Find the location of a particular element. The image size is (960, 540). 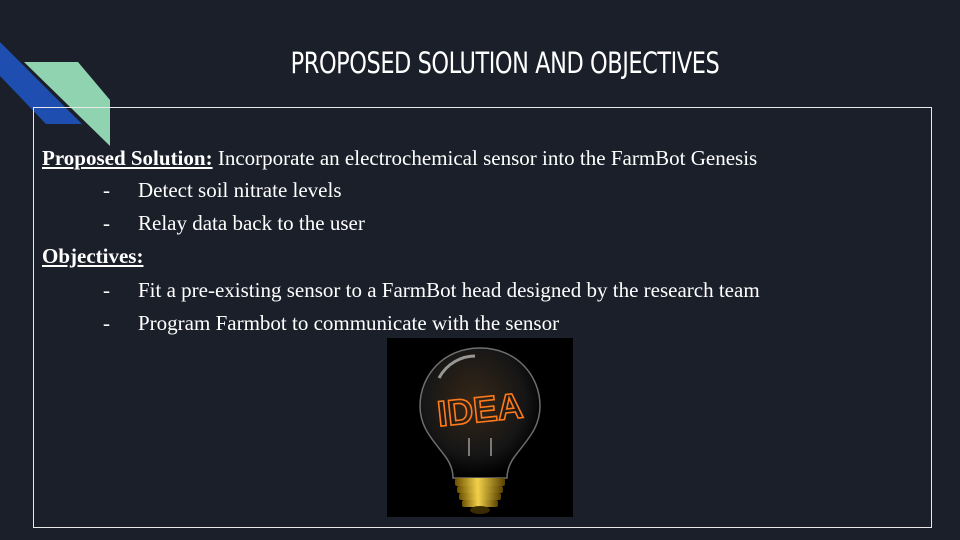

objectives-line: Objectives: is located at coordinates (92, 256).